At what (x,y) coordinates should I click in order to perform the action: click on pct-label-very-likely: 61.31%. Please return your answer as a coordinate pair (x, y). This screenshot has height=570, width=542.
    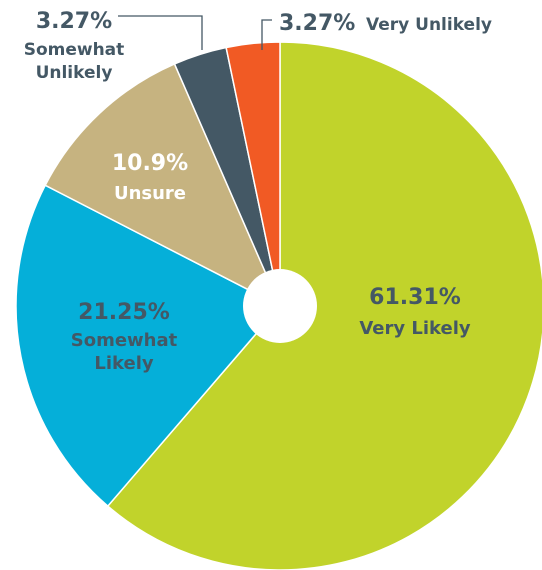
    Looking at the image, I should click on (415, 297).